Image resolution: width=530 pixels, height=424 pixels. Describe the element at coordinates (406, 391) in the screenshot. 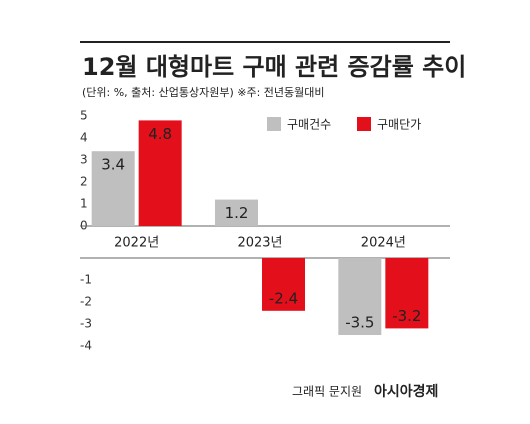

I see `source: 아시아경제` at that location.